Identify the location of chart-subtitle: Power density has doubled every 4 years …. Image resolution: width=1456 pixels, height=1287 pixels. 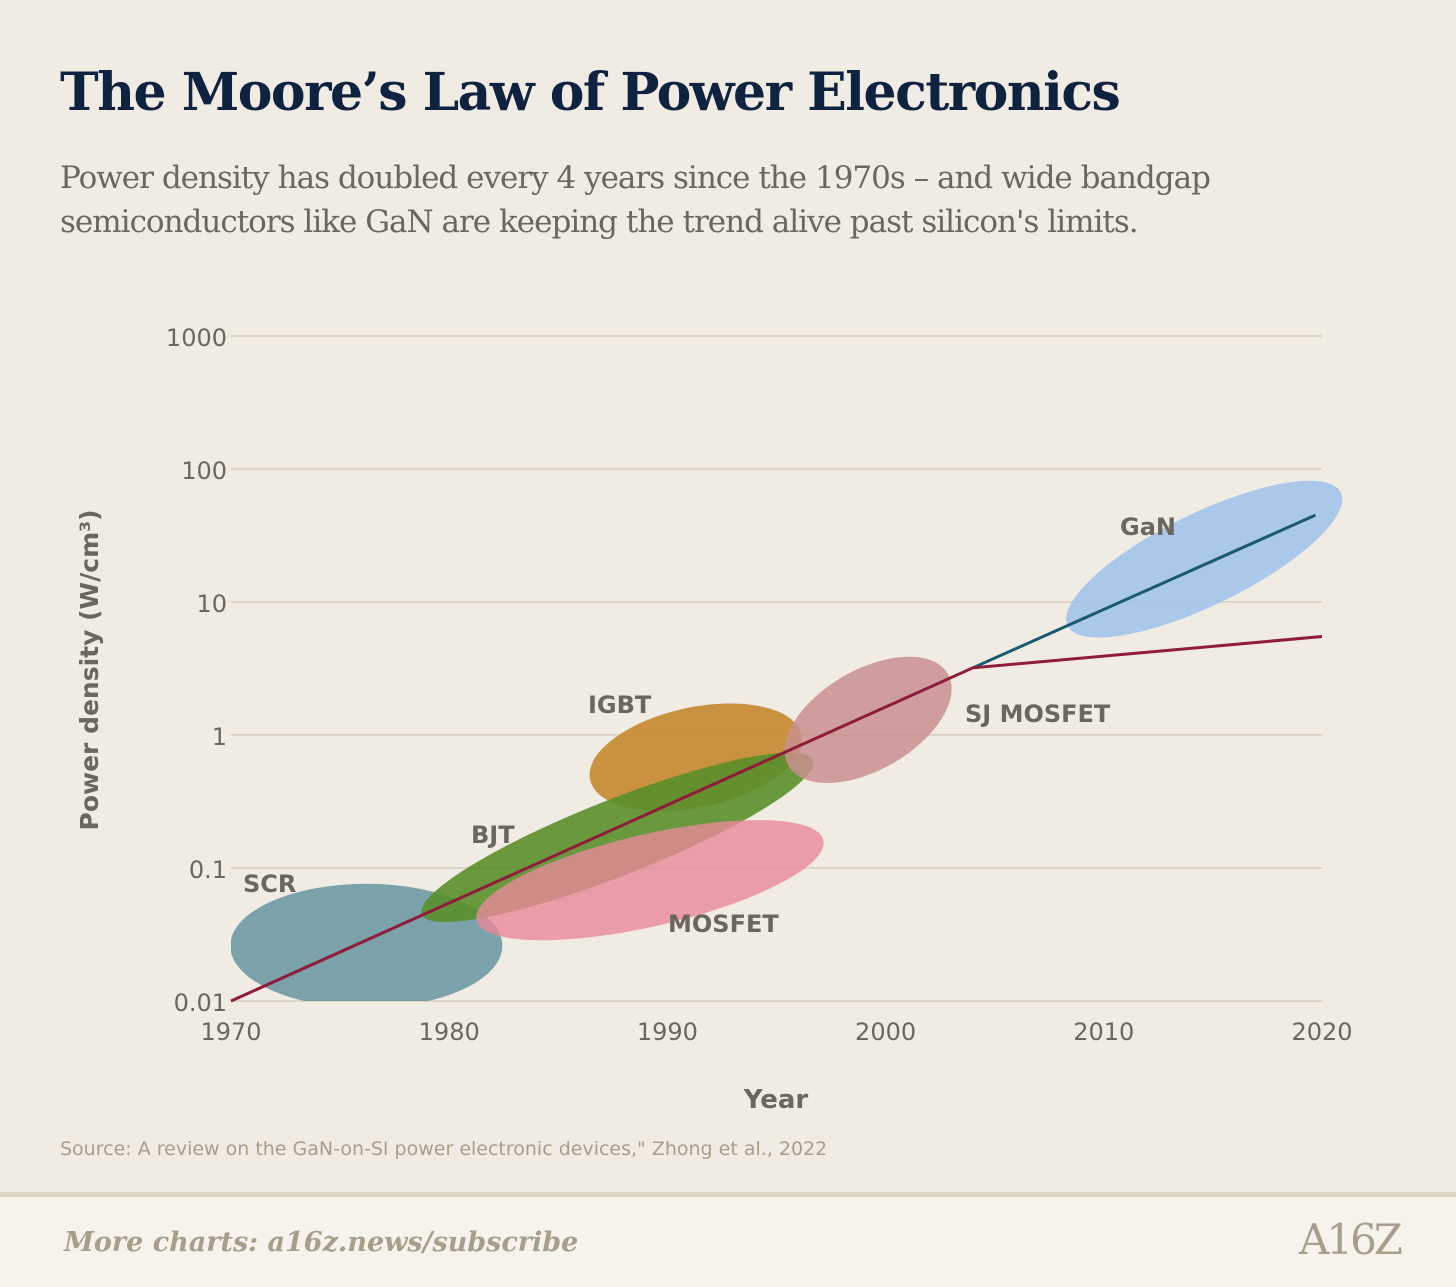
(635, 200).